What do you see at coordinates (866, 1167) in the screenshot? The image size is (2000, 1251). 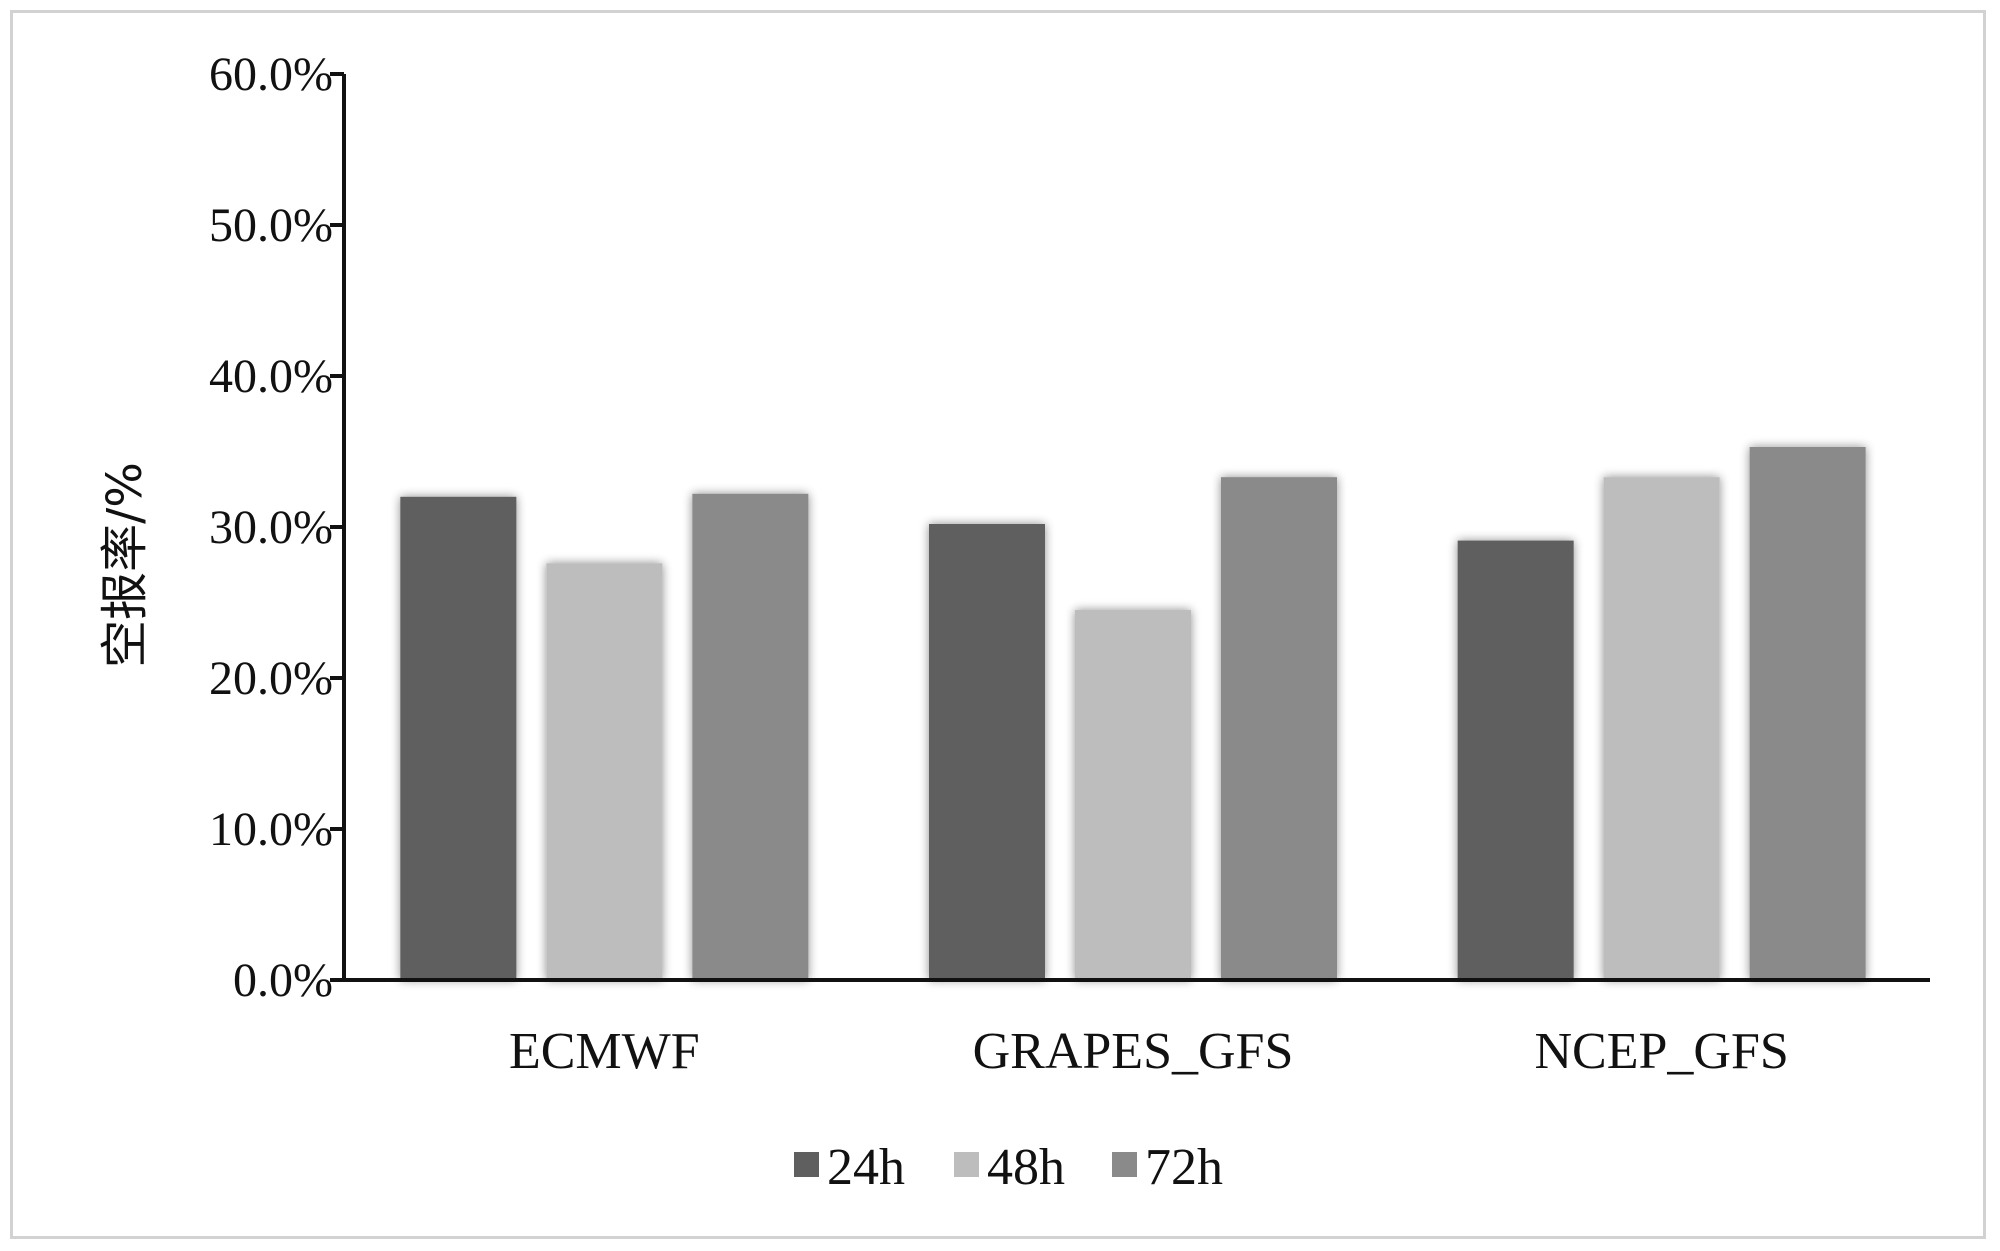 I see `legend-label-24h: 24h` at bounding box center [866, 1167].